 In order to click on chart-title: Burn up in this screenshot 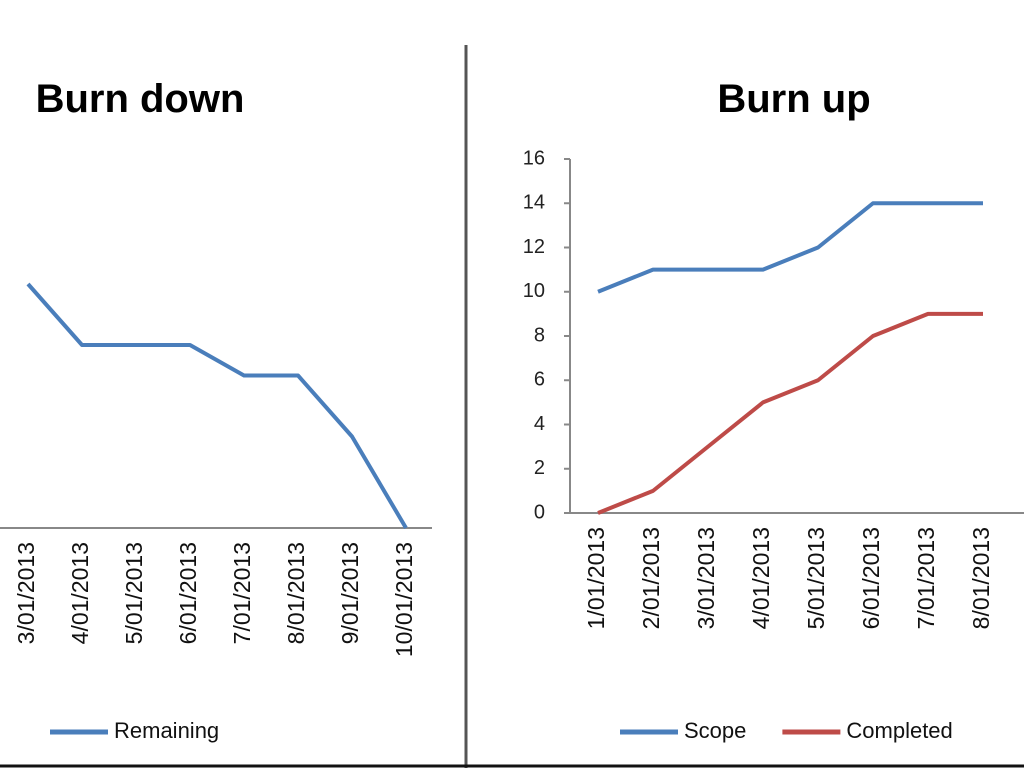, I will do `click(793, 99)`.